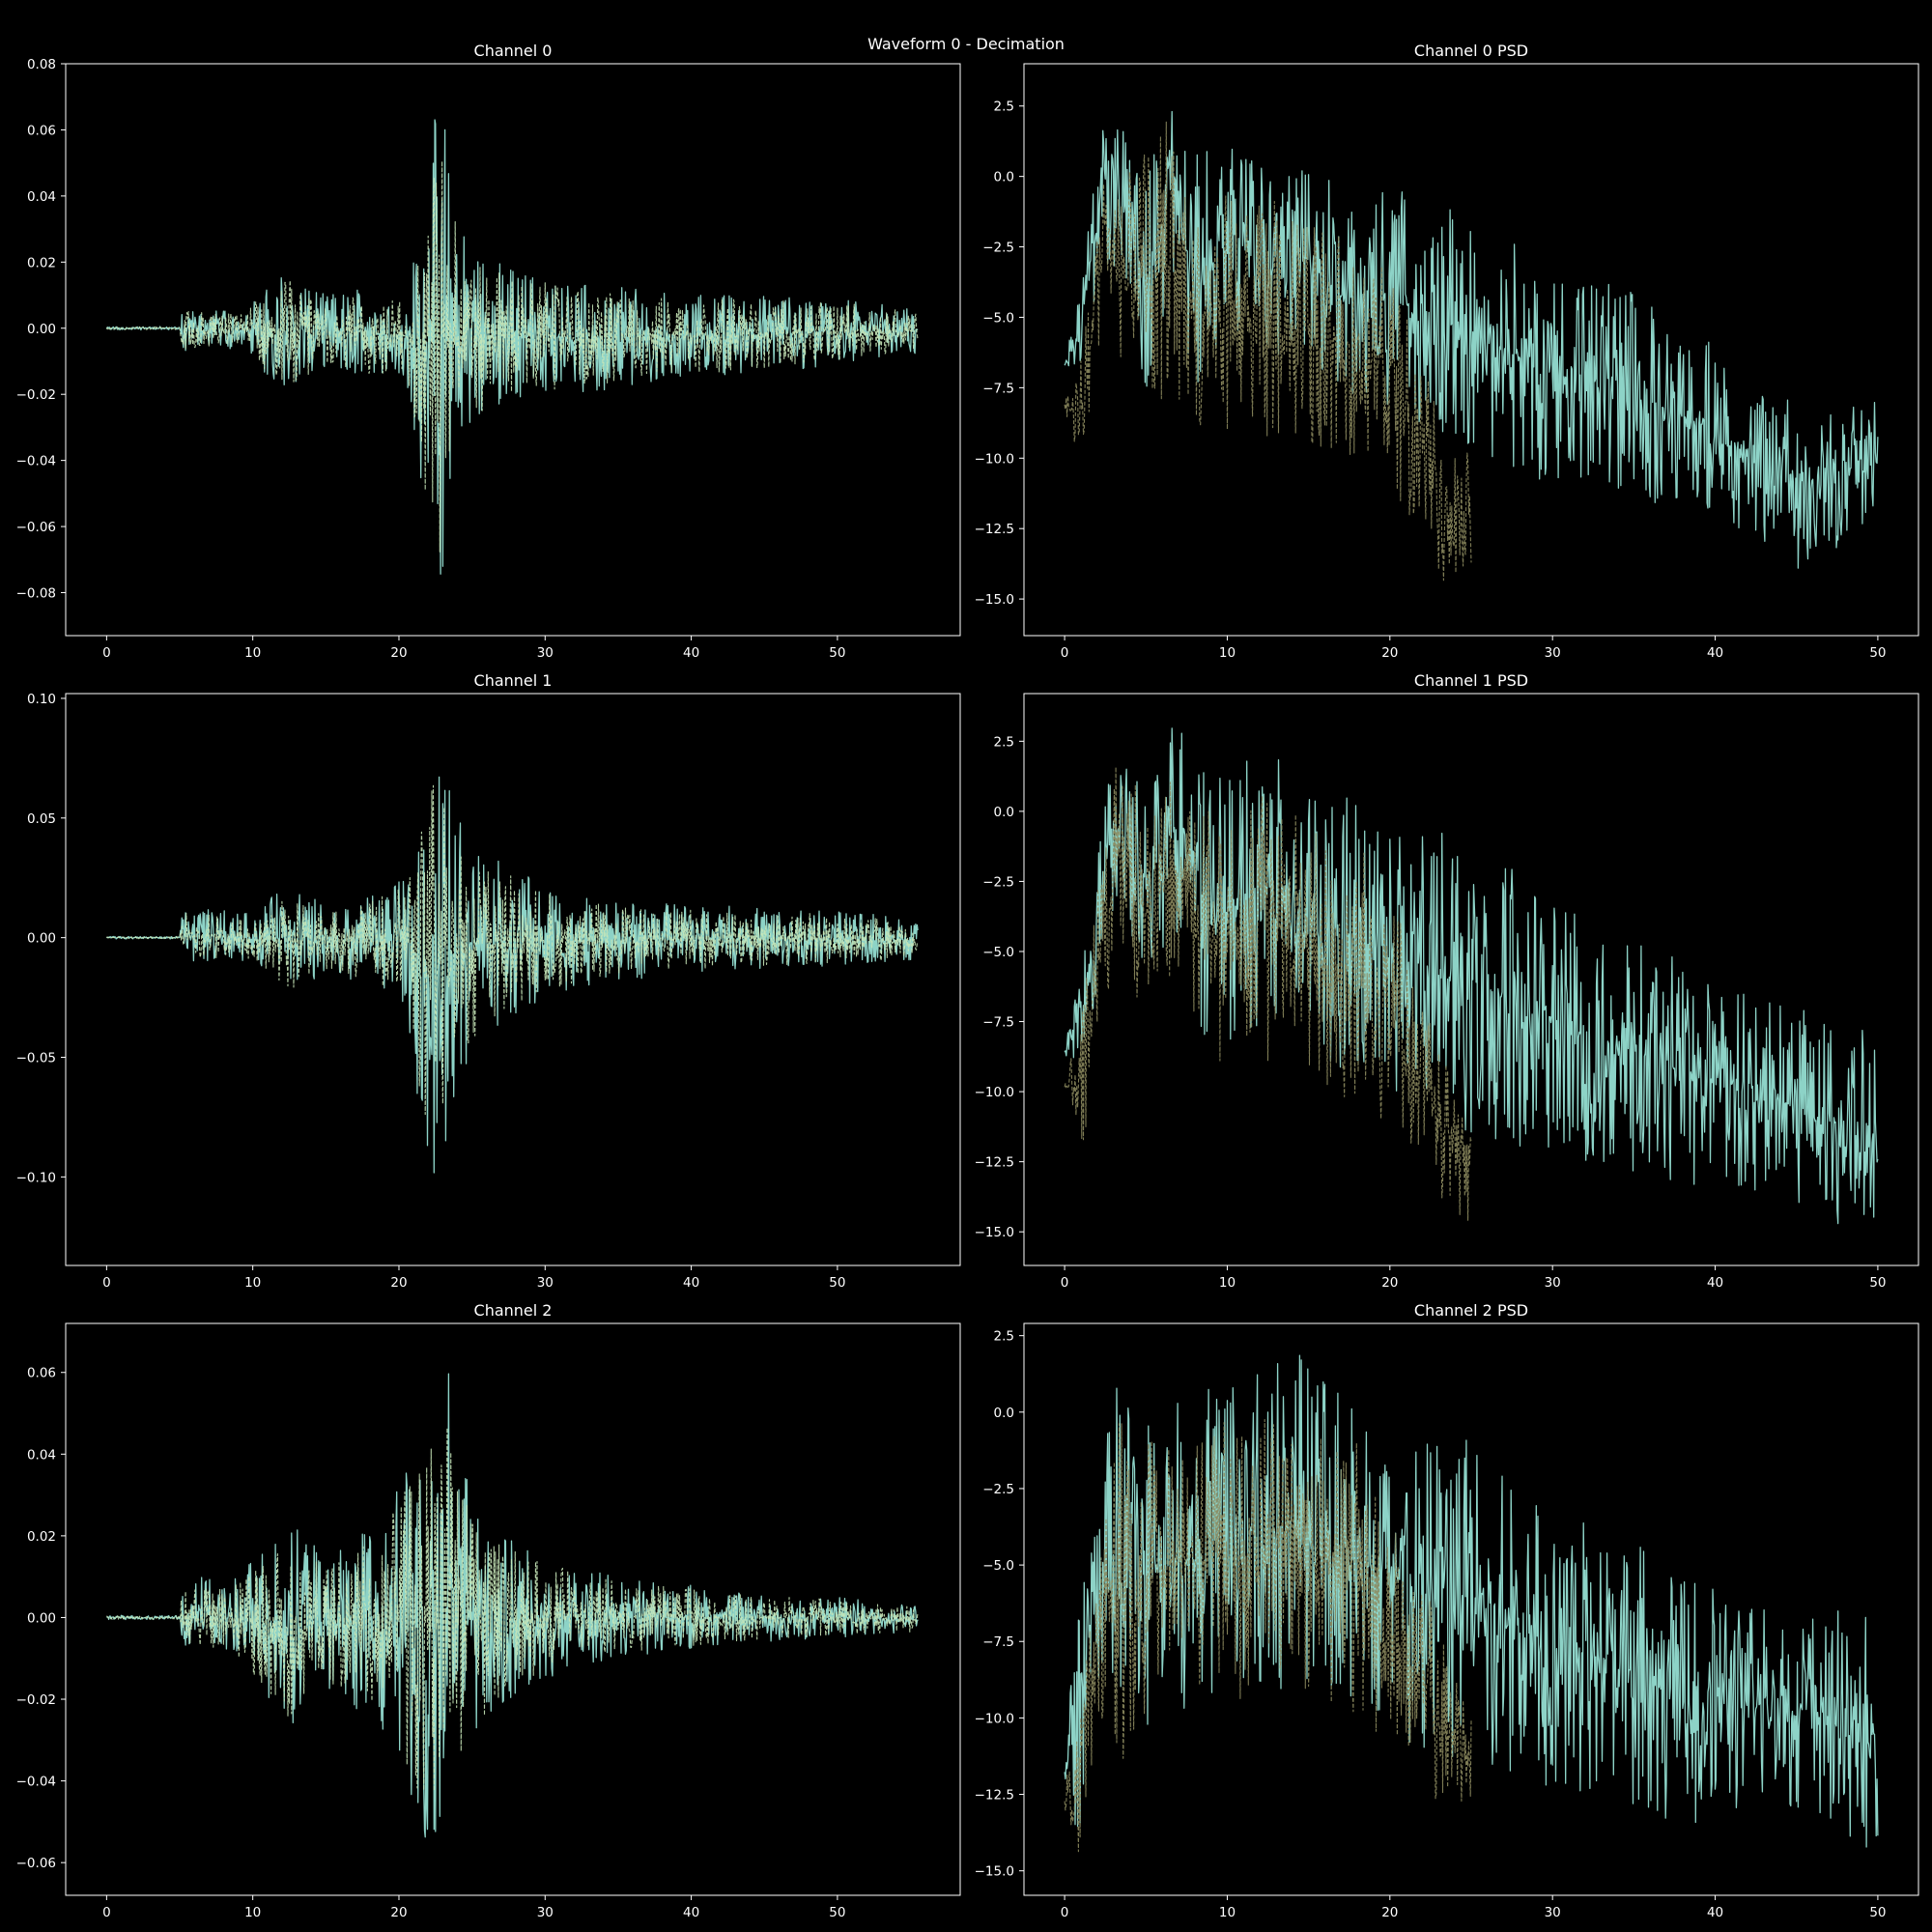 Image resolution: width=1932 pixels, height=1932 pixels. Describe the element at coordinates (36, 1058) in the screenshot. I see `y-tick-label: −0.05` at that location.